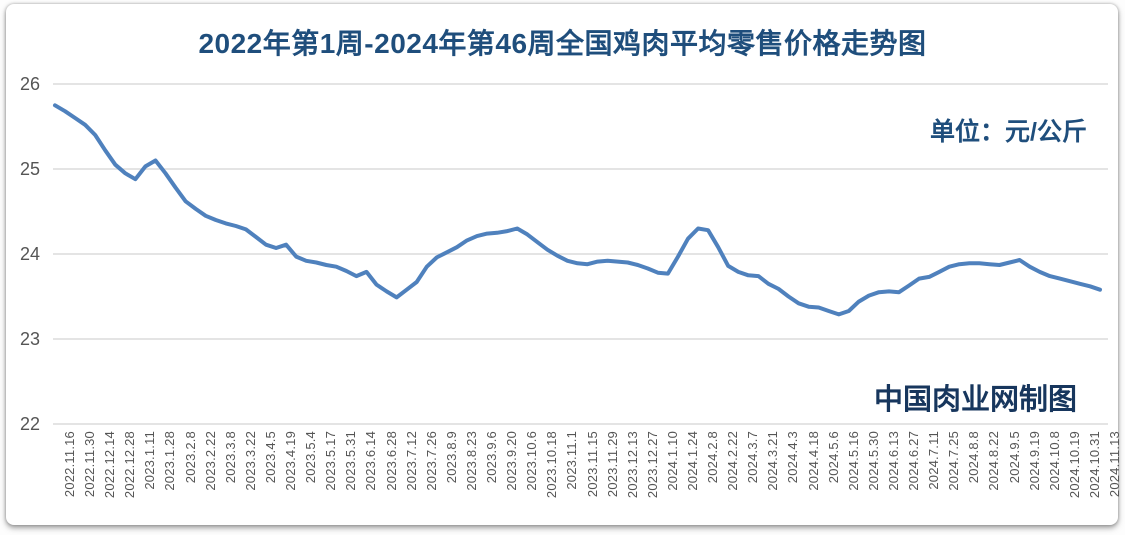  Describe the element at coordinates (833, 457) in the screenshot. I see `x-tick-label: 2024.5.6` at that location.